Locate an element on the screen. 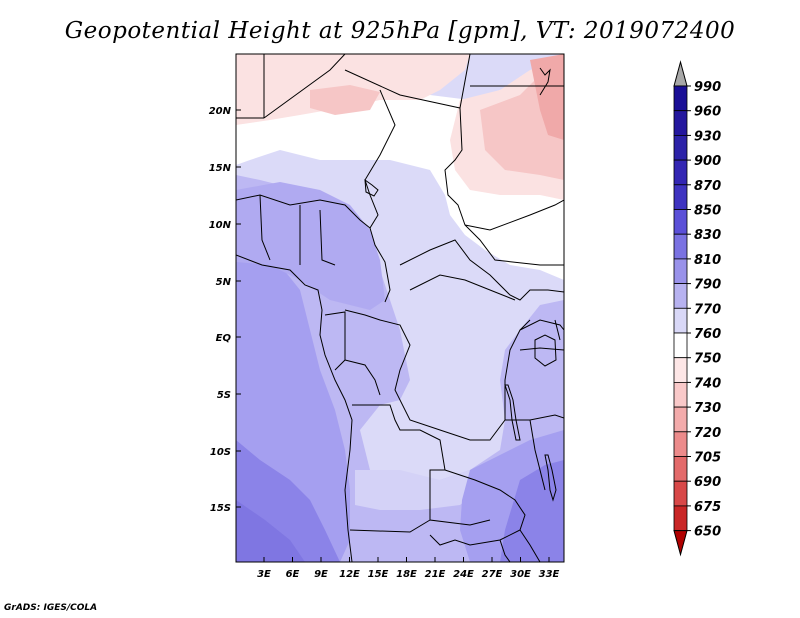 The image size is (800, 618). field-pale-south is located at coordinates (417, 490).